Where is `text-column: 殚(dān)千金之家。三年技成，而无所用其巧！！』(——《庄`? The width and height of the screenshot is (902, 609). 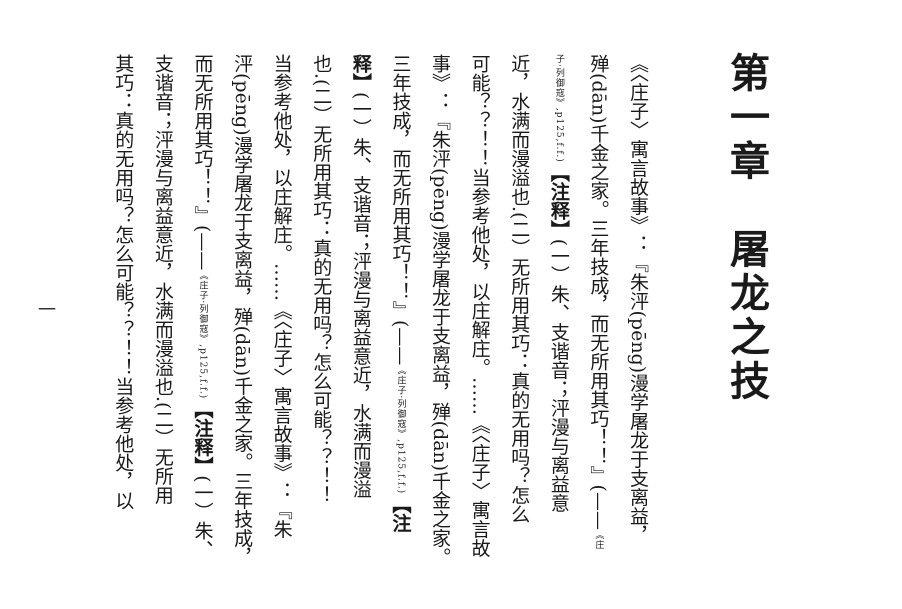 text-column: 殚(dān)千金之家。三年技成，而无所用其巧！！』(——《庄 is located at coordinates (598, 309).